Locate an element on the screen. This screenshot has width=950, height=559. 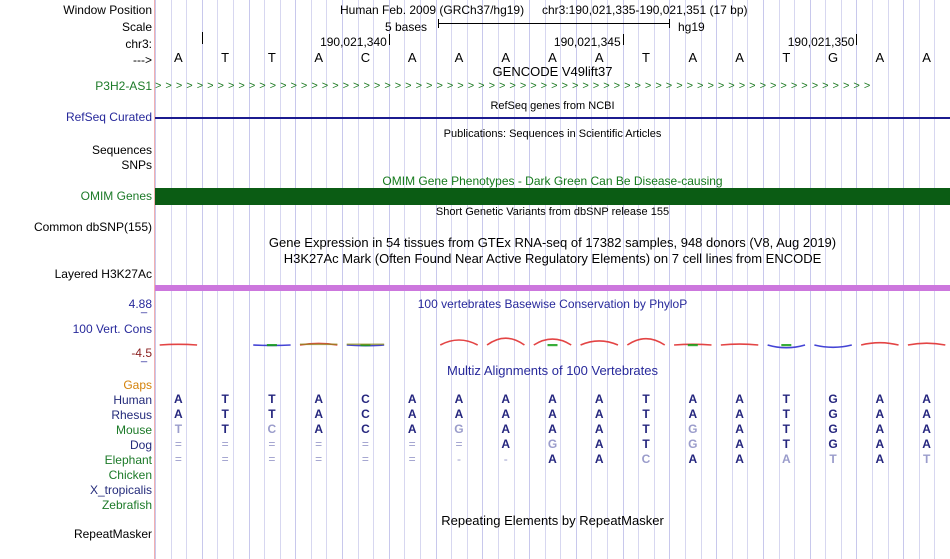
track-title-multiz: Multiz Alignments of 100 Vertebrates is located at coordinates (552, 370).